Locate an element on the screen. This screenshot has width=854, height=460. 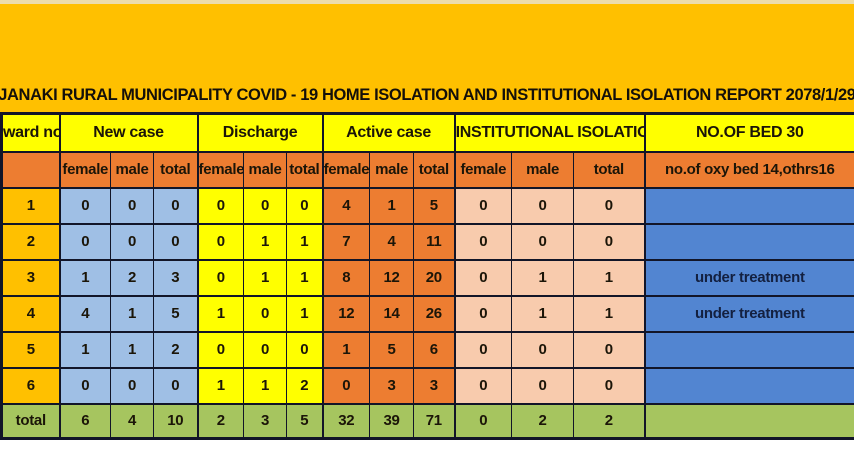
header-ward-no: ward no, is located at coordinates (30, 132).